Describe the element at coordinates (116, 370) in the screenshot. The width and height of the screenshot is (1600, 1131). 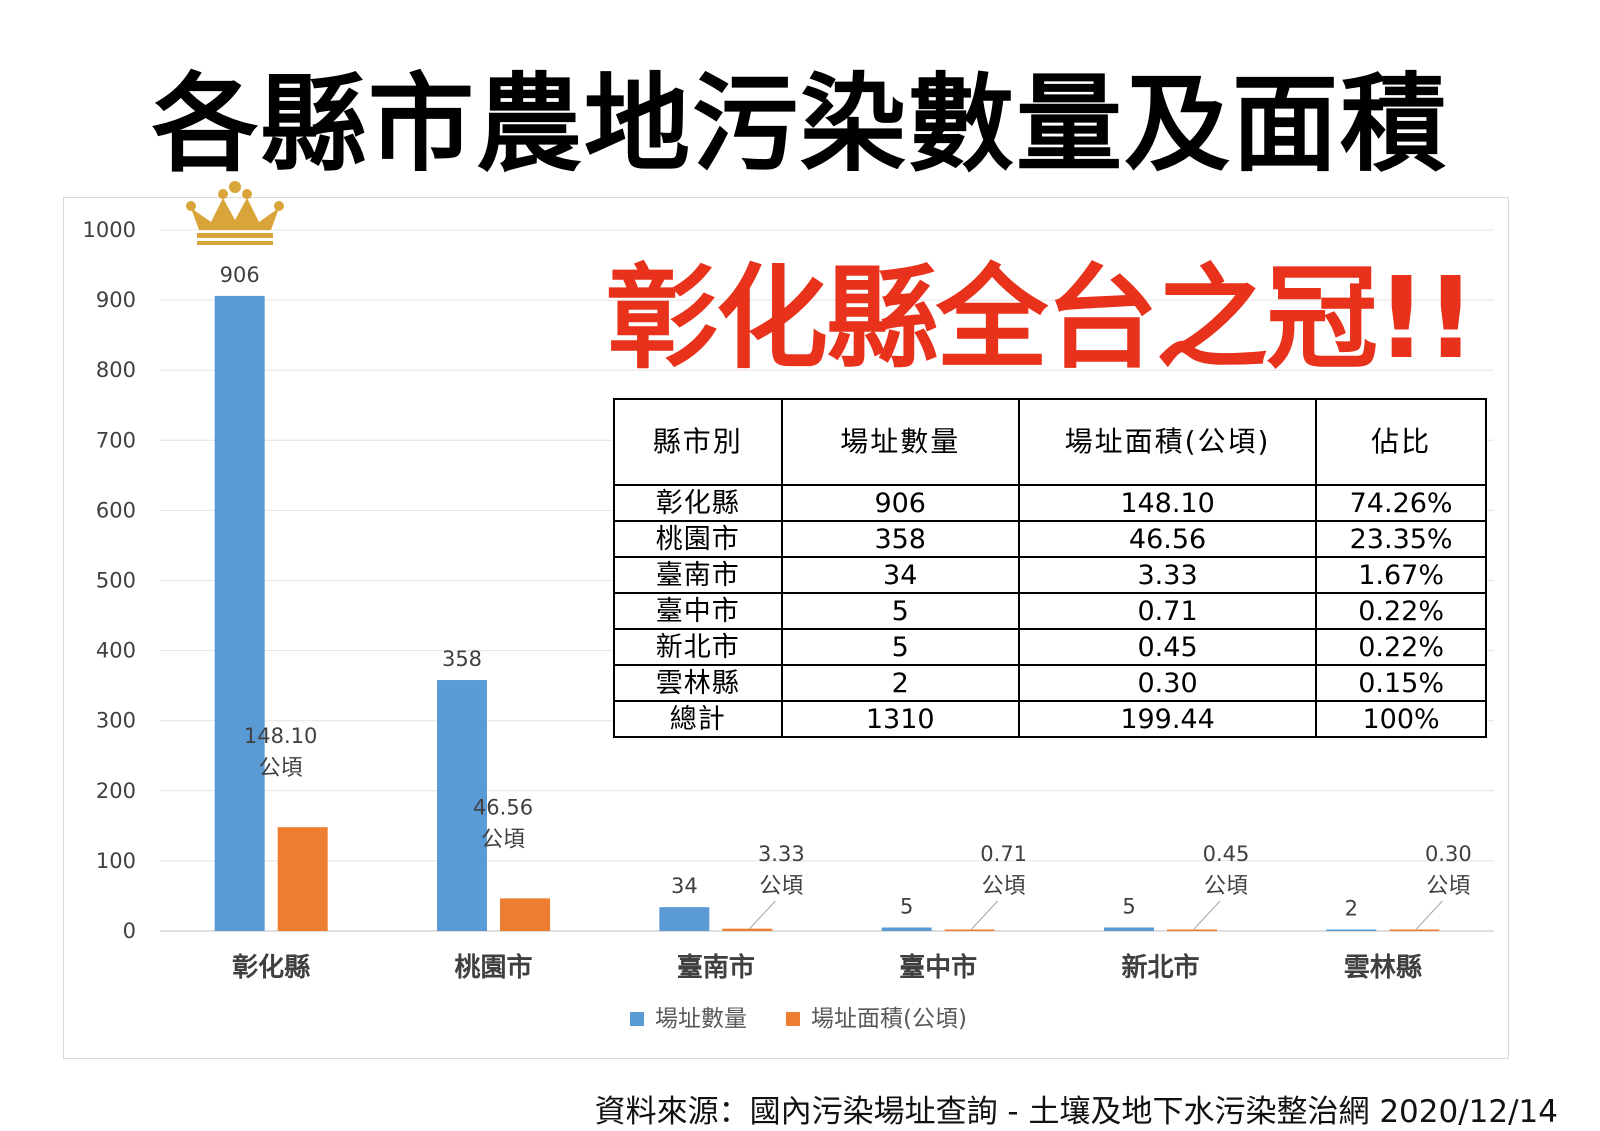
I see `y-tick-label: 800` at that location.